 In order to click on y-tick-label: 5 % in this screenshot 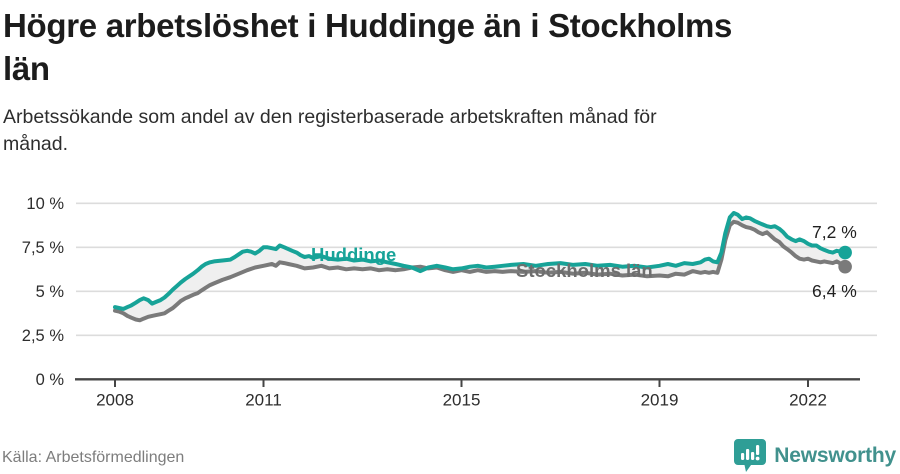, I will do `click(50, 292)`.